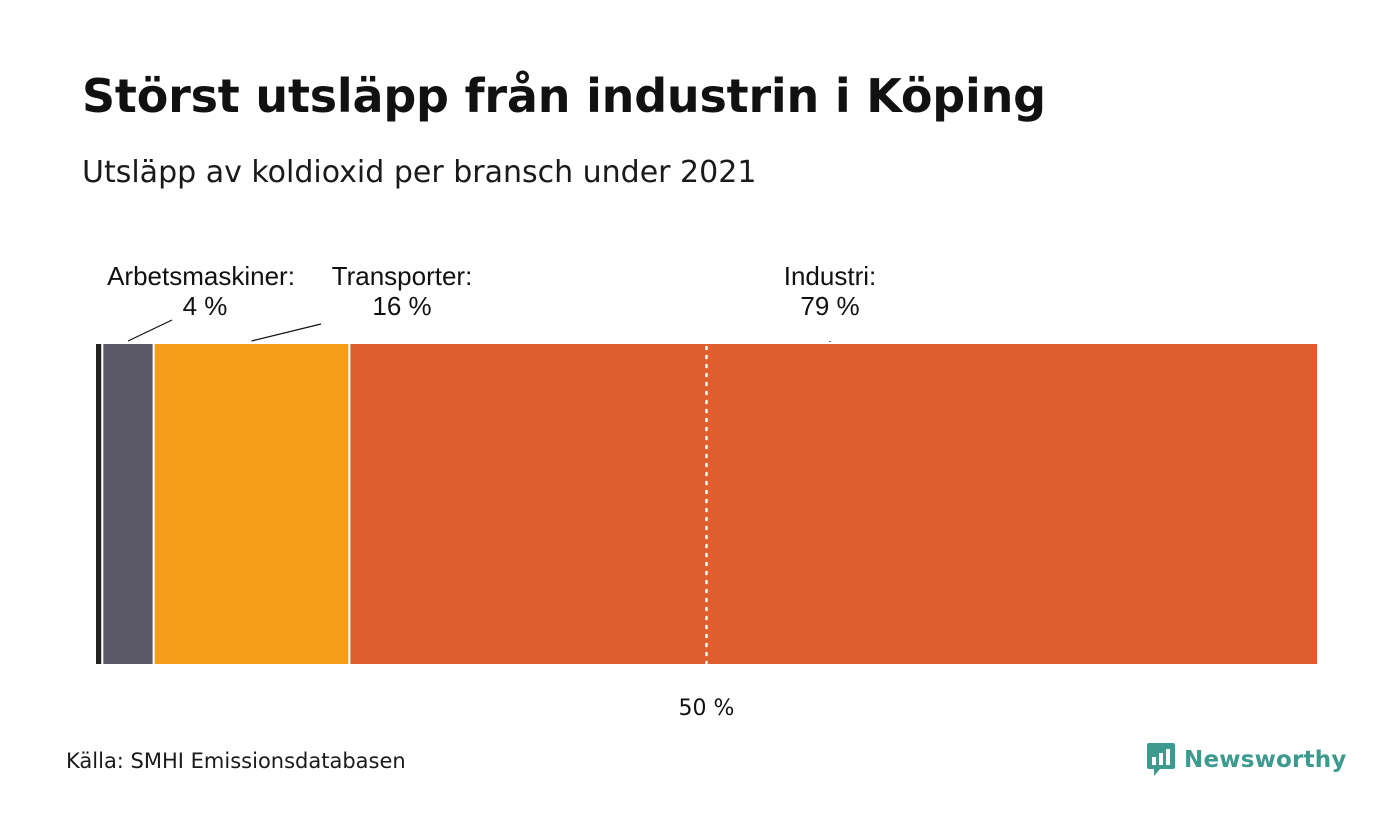 The image size is (1400, 840). I want to click on bar-segment-other, so click(99, 504).